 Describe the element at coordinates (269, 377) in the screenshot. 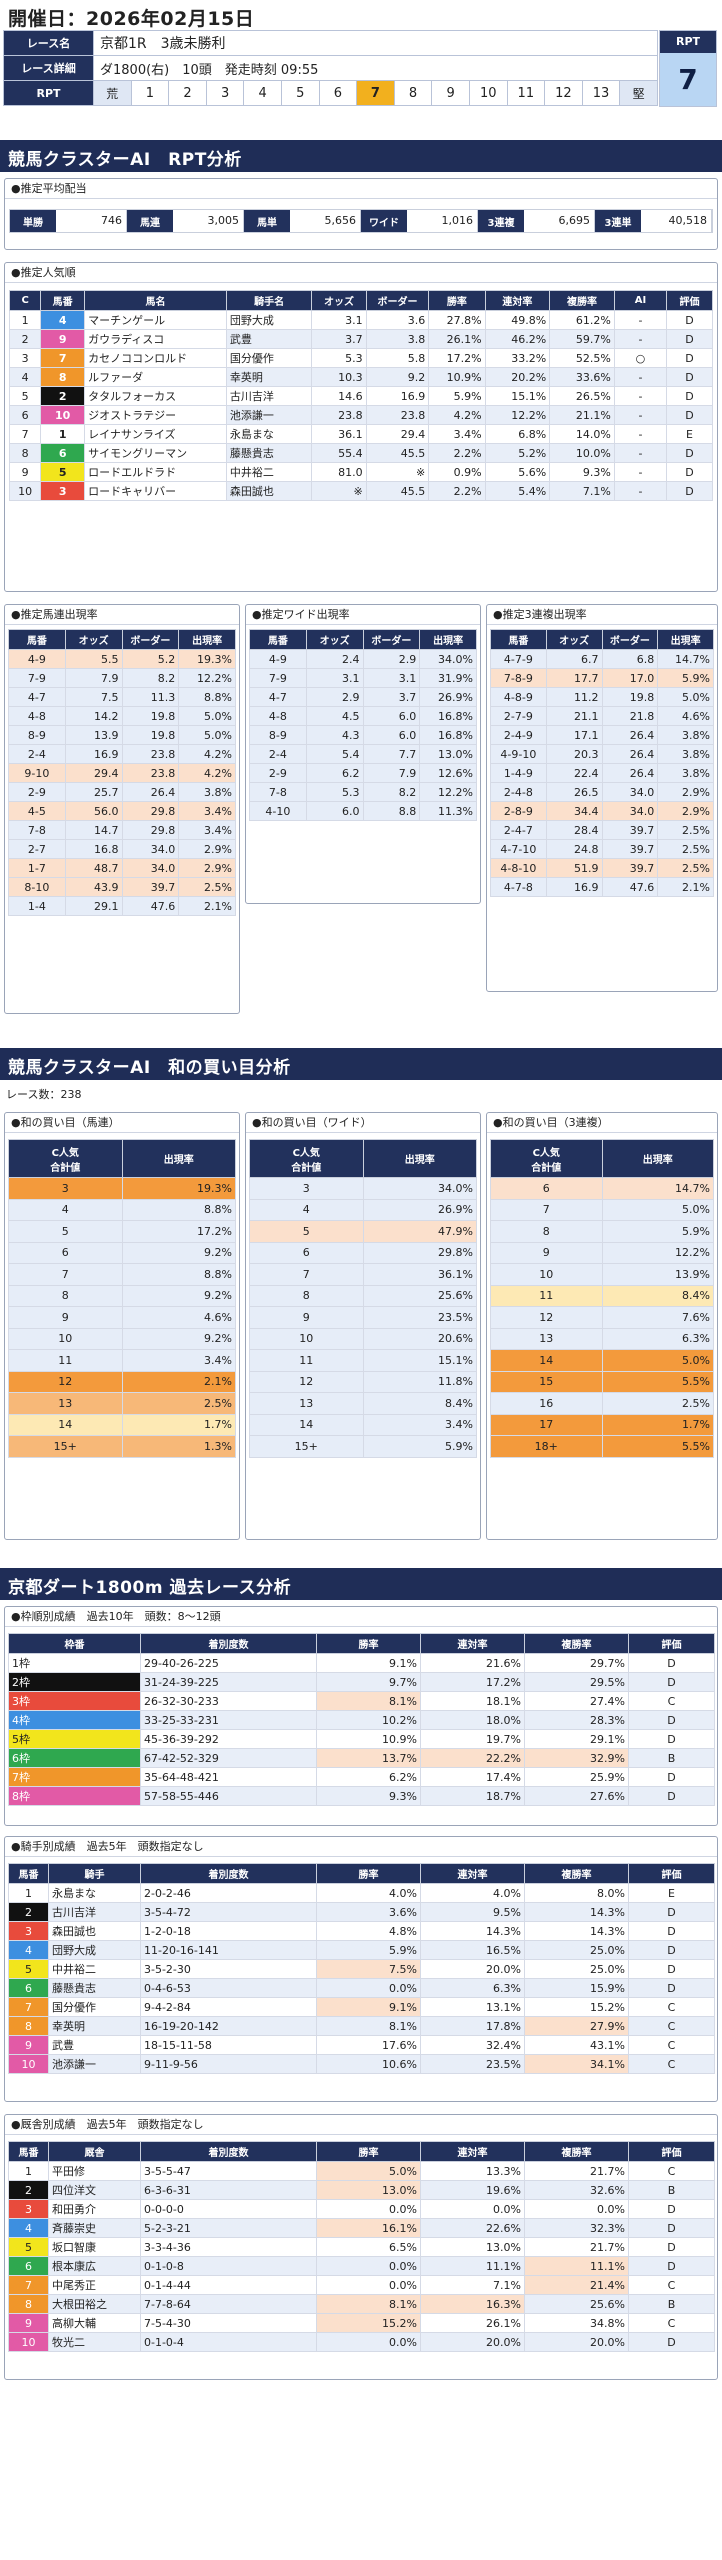

I see `popular-cell: 幸英明` at that location.